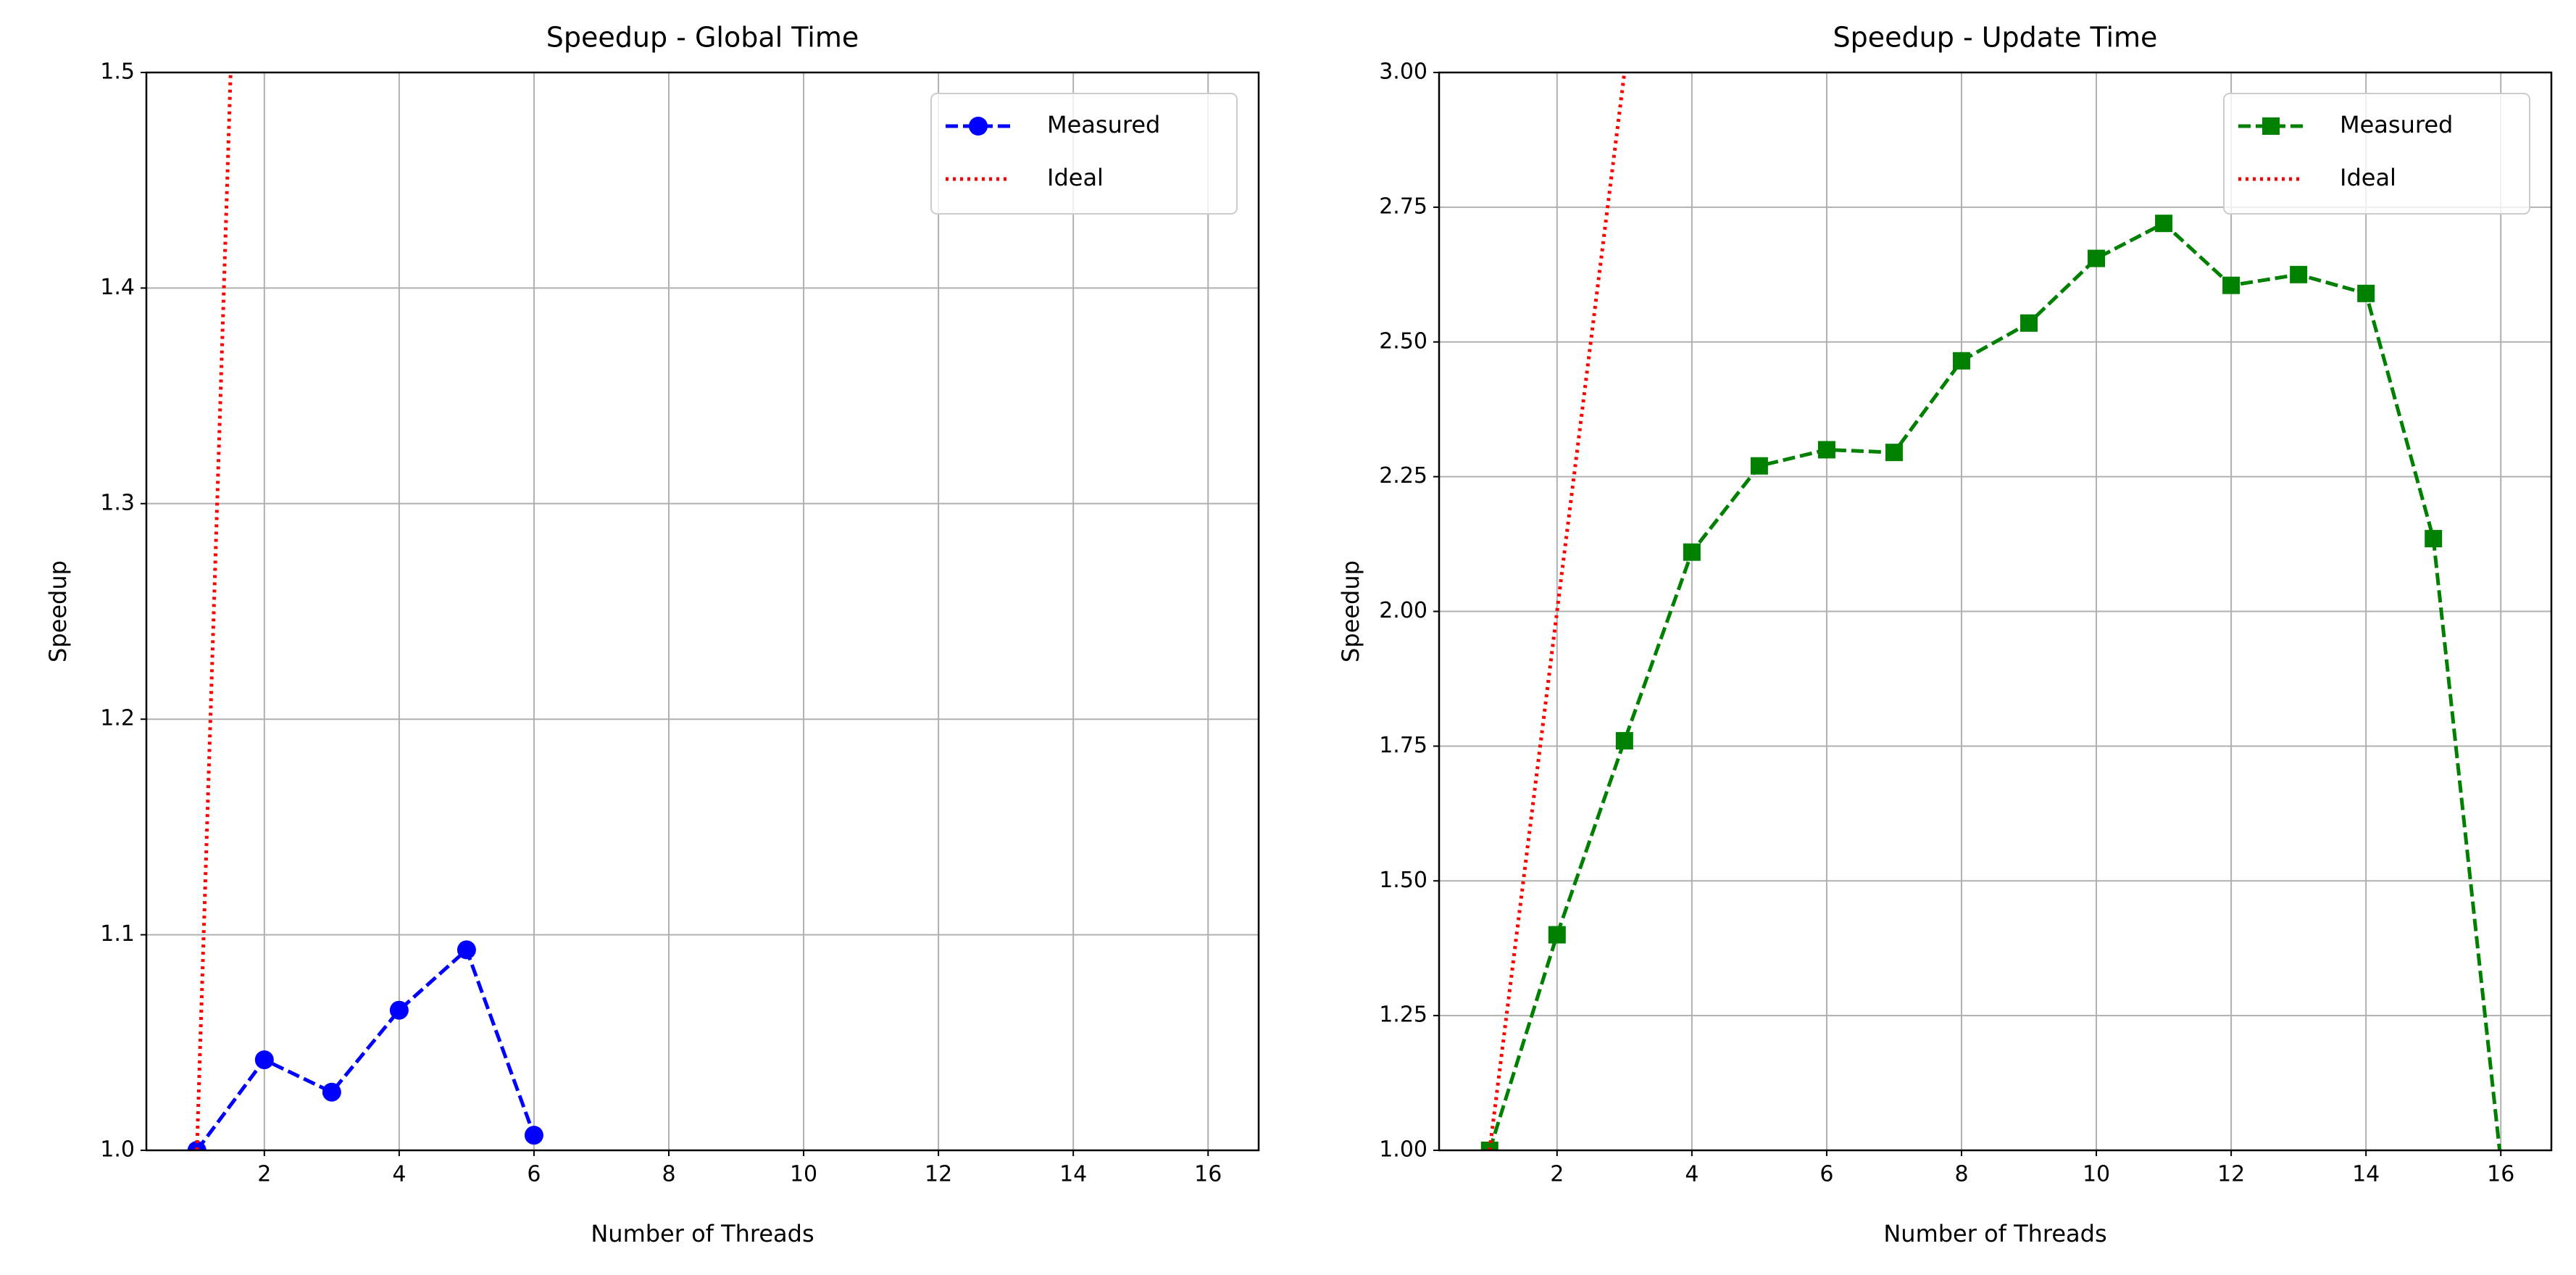  What do you see at coordinates (117, 934) in the screenshot?
I see `y-tick-label: 1.1` at bounding box center [117, 934].